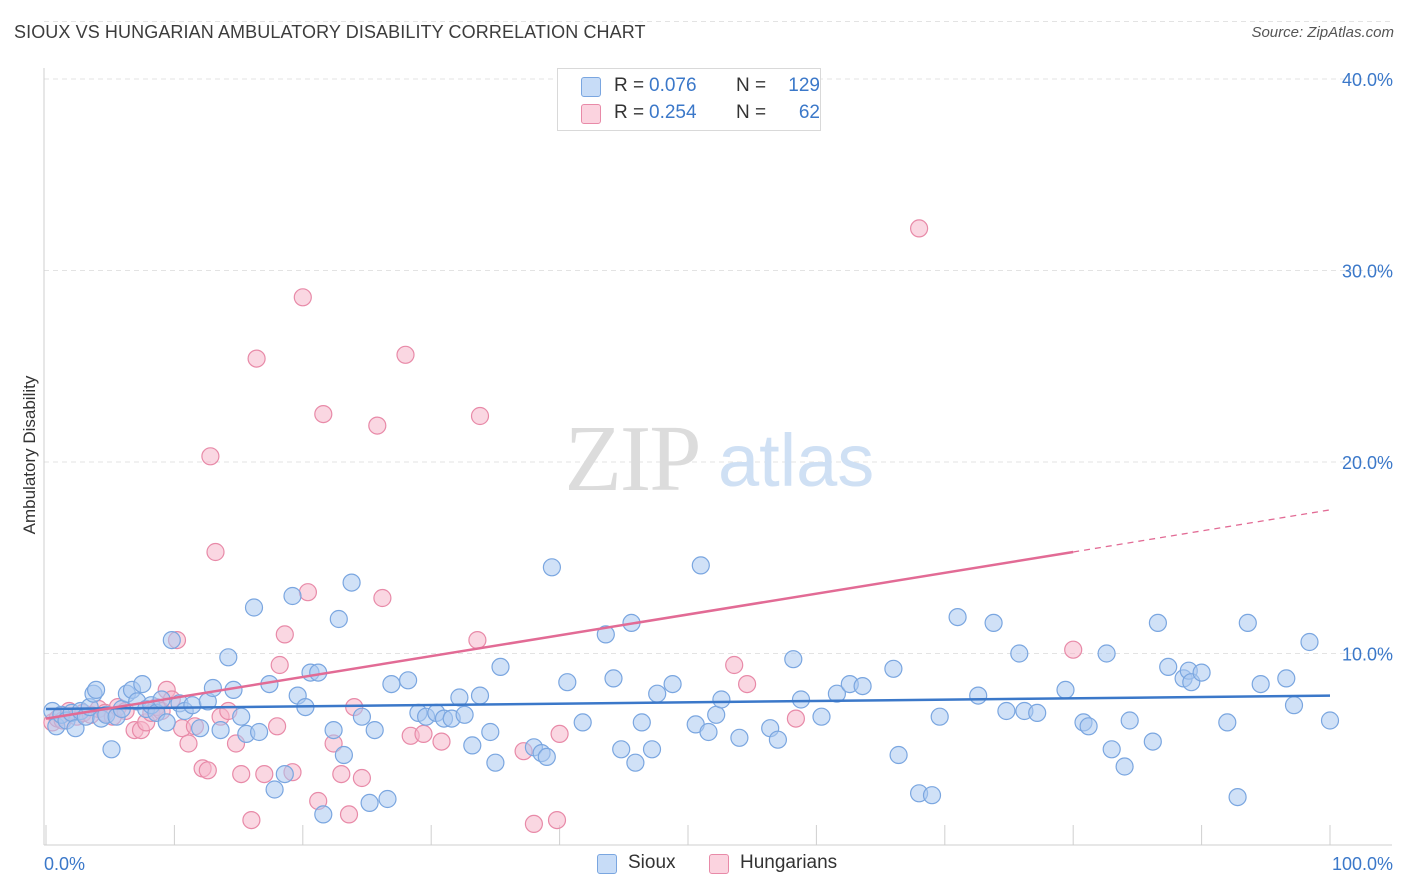  What do you see at coordinates (1202, 531) in the screenshot?
I see `hungarians-trend-extension` at bounding box center [1202, 531].